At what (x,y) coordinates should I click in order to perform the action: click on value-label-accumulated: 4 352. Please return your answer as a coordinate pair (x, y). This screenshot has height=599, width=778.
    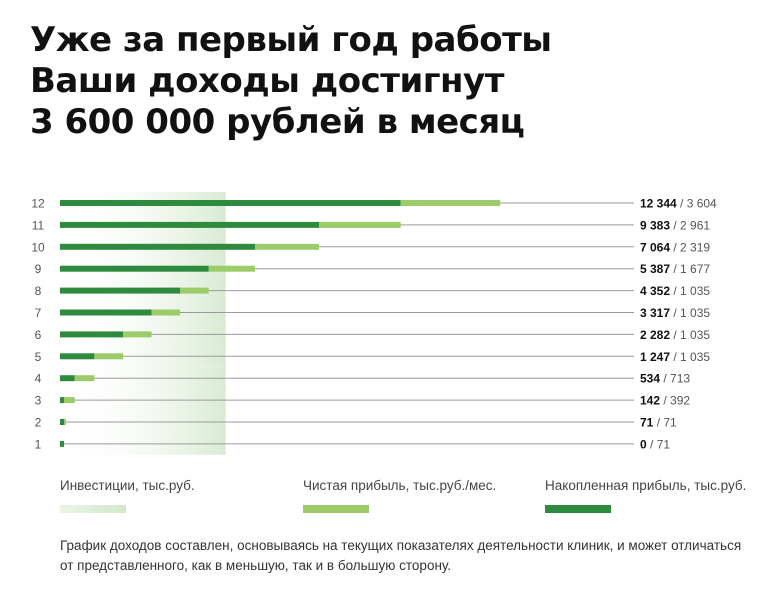
    Looking at the image, I should click on (655, 291).